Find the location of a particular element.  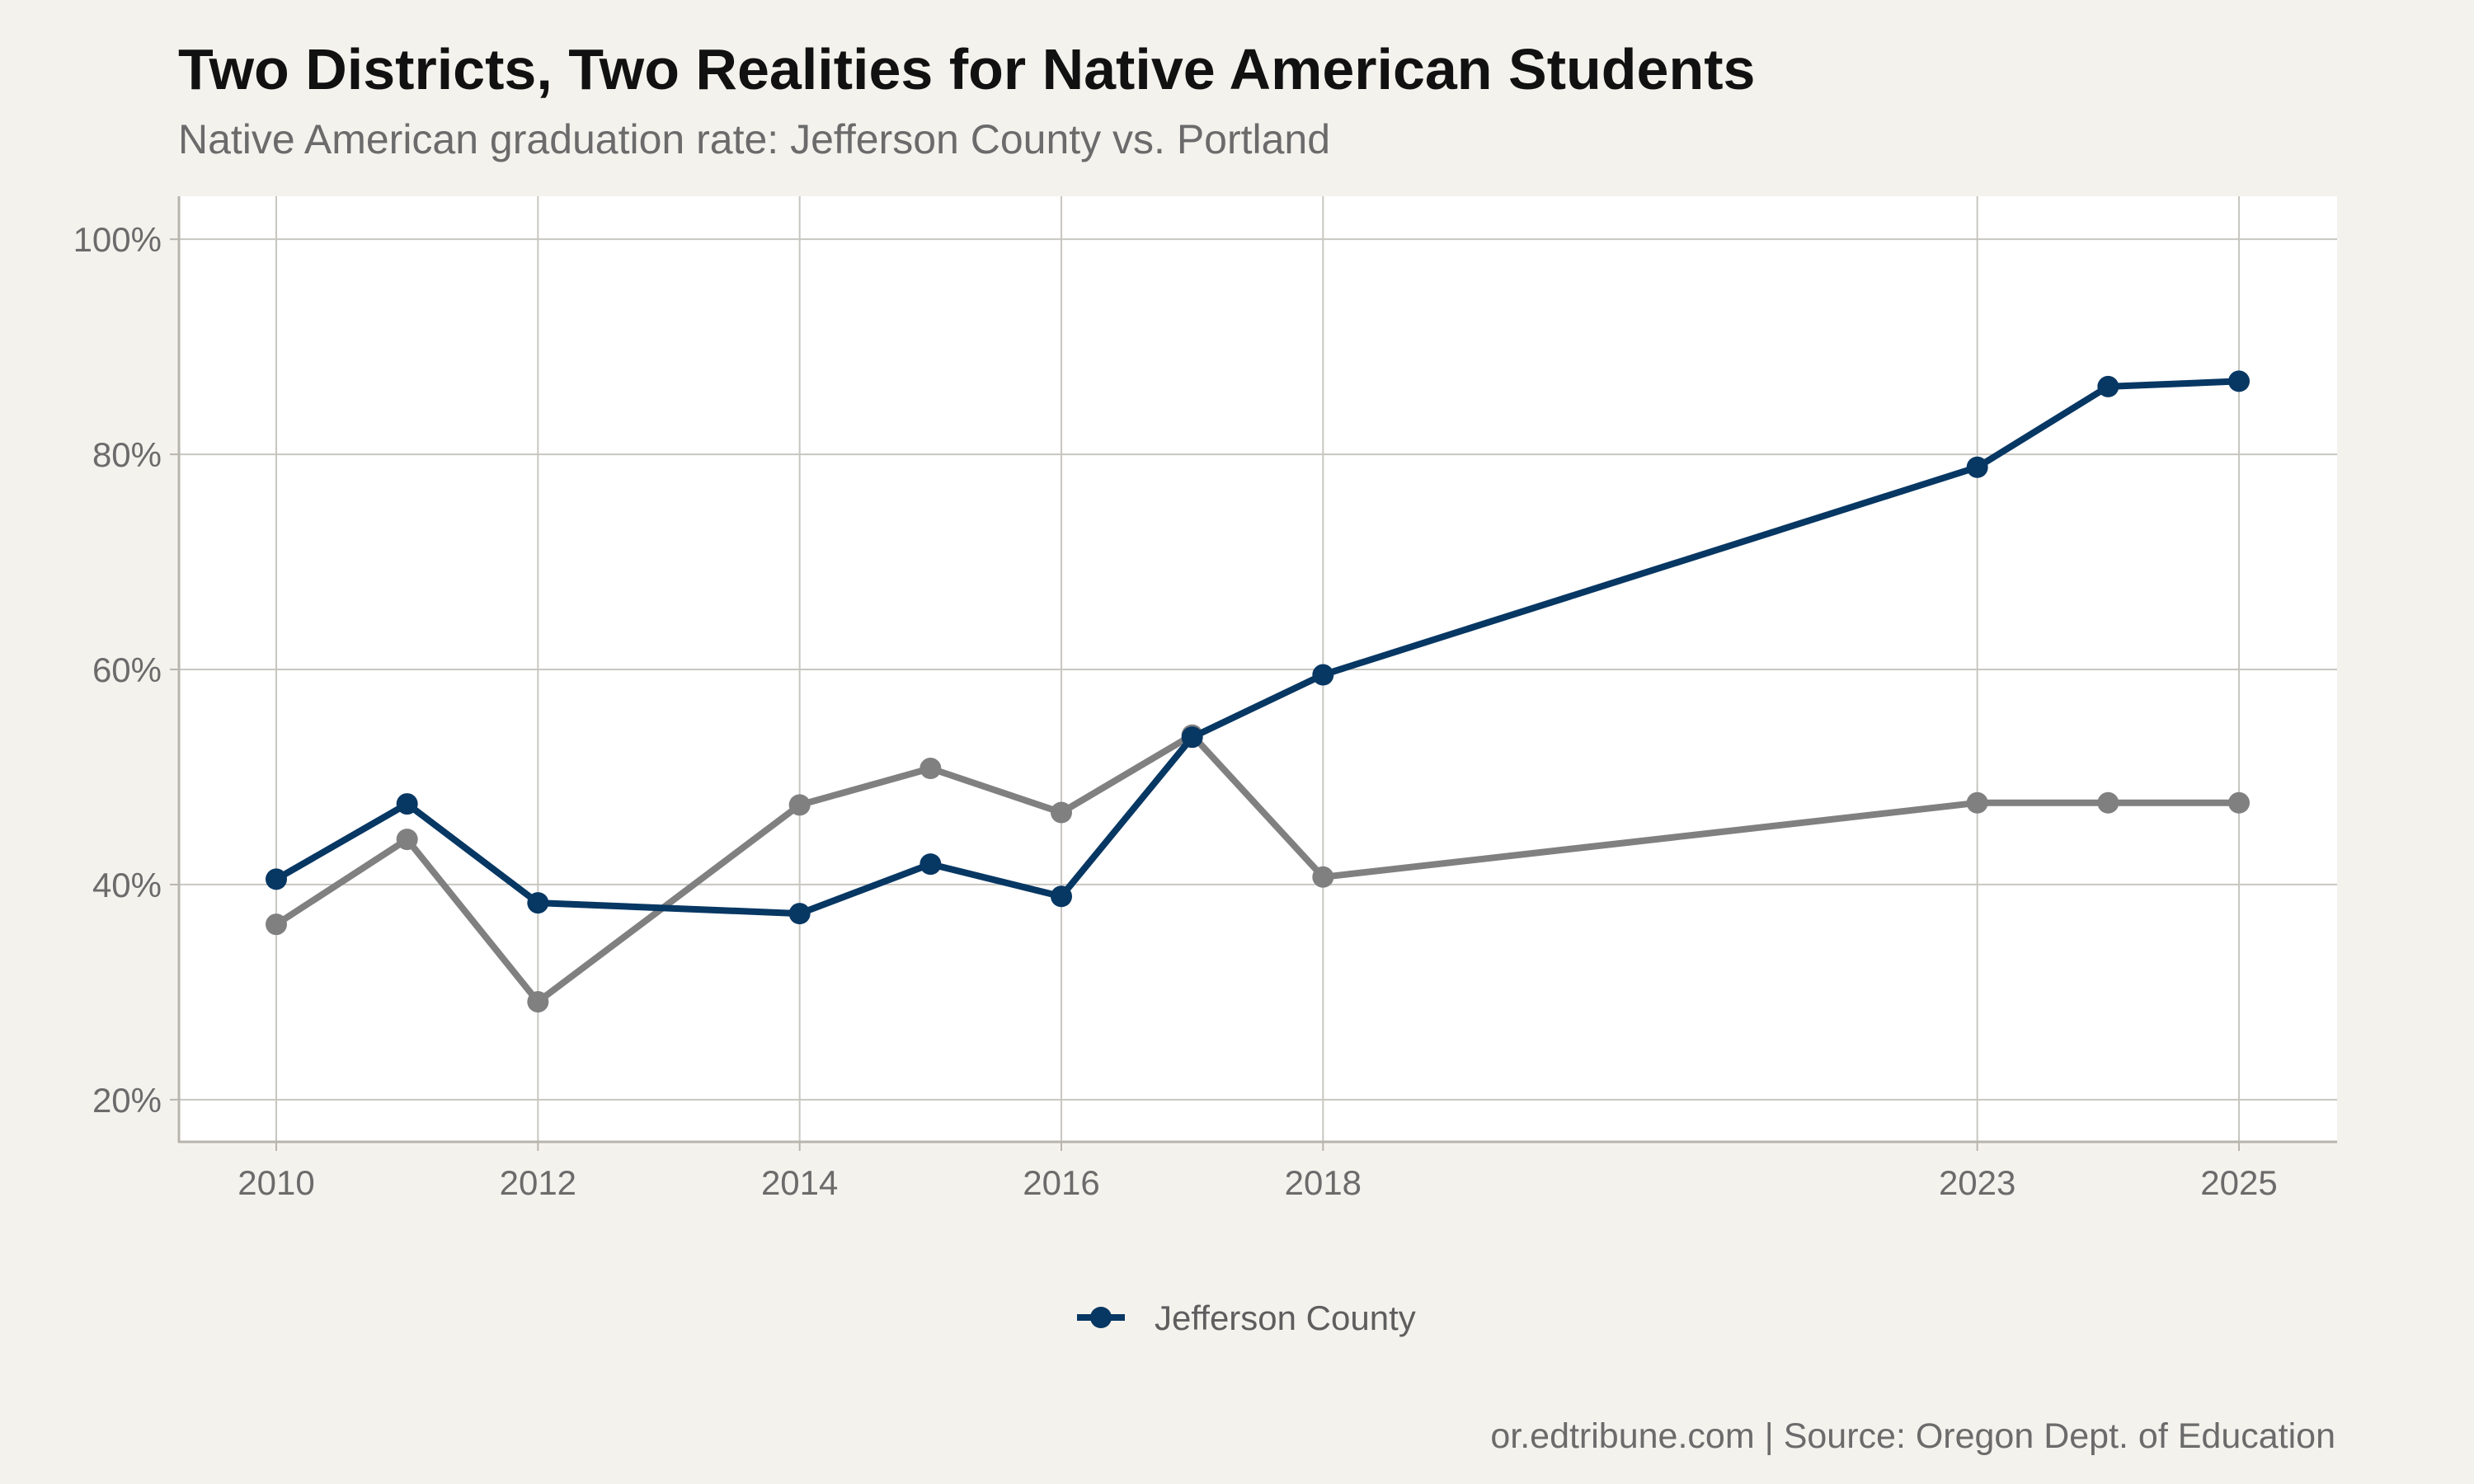

legend-item: Jefferson County is located at coordinates (1246, 1317).